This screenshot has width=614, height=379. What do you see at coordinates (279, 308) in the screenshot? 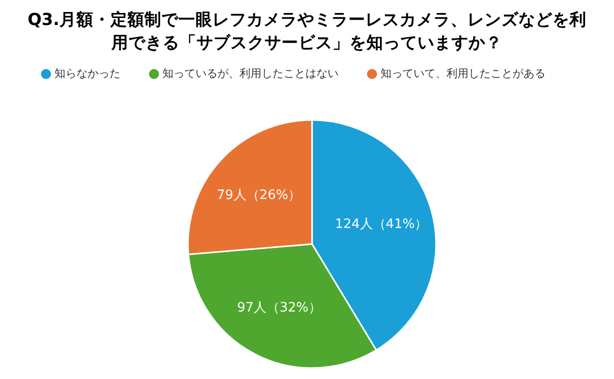
I see `data-label: 97人（32%）` at bounding box center [279, 308].